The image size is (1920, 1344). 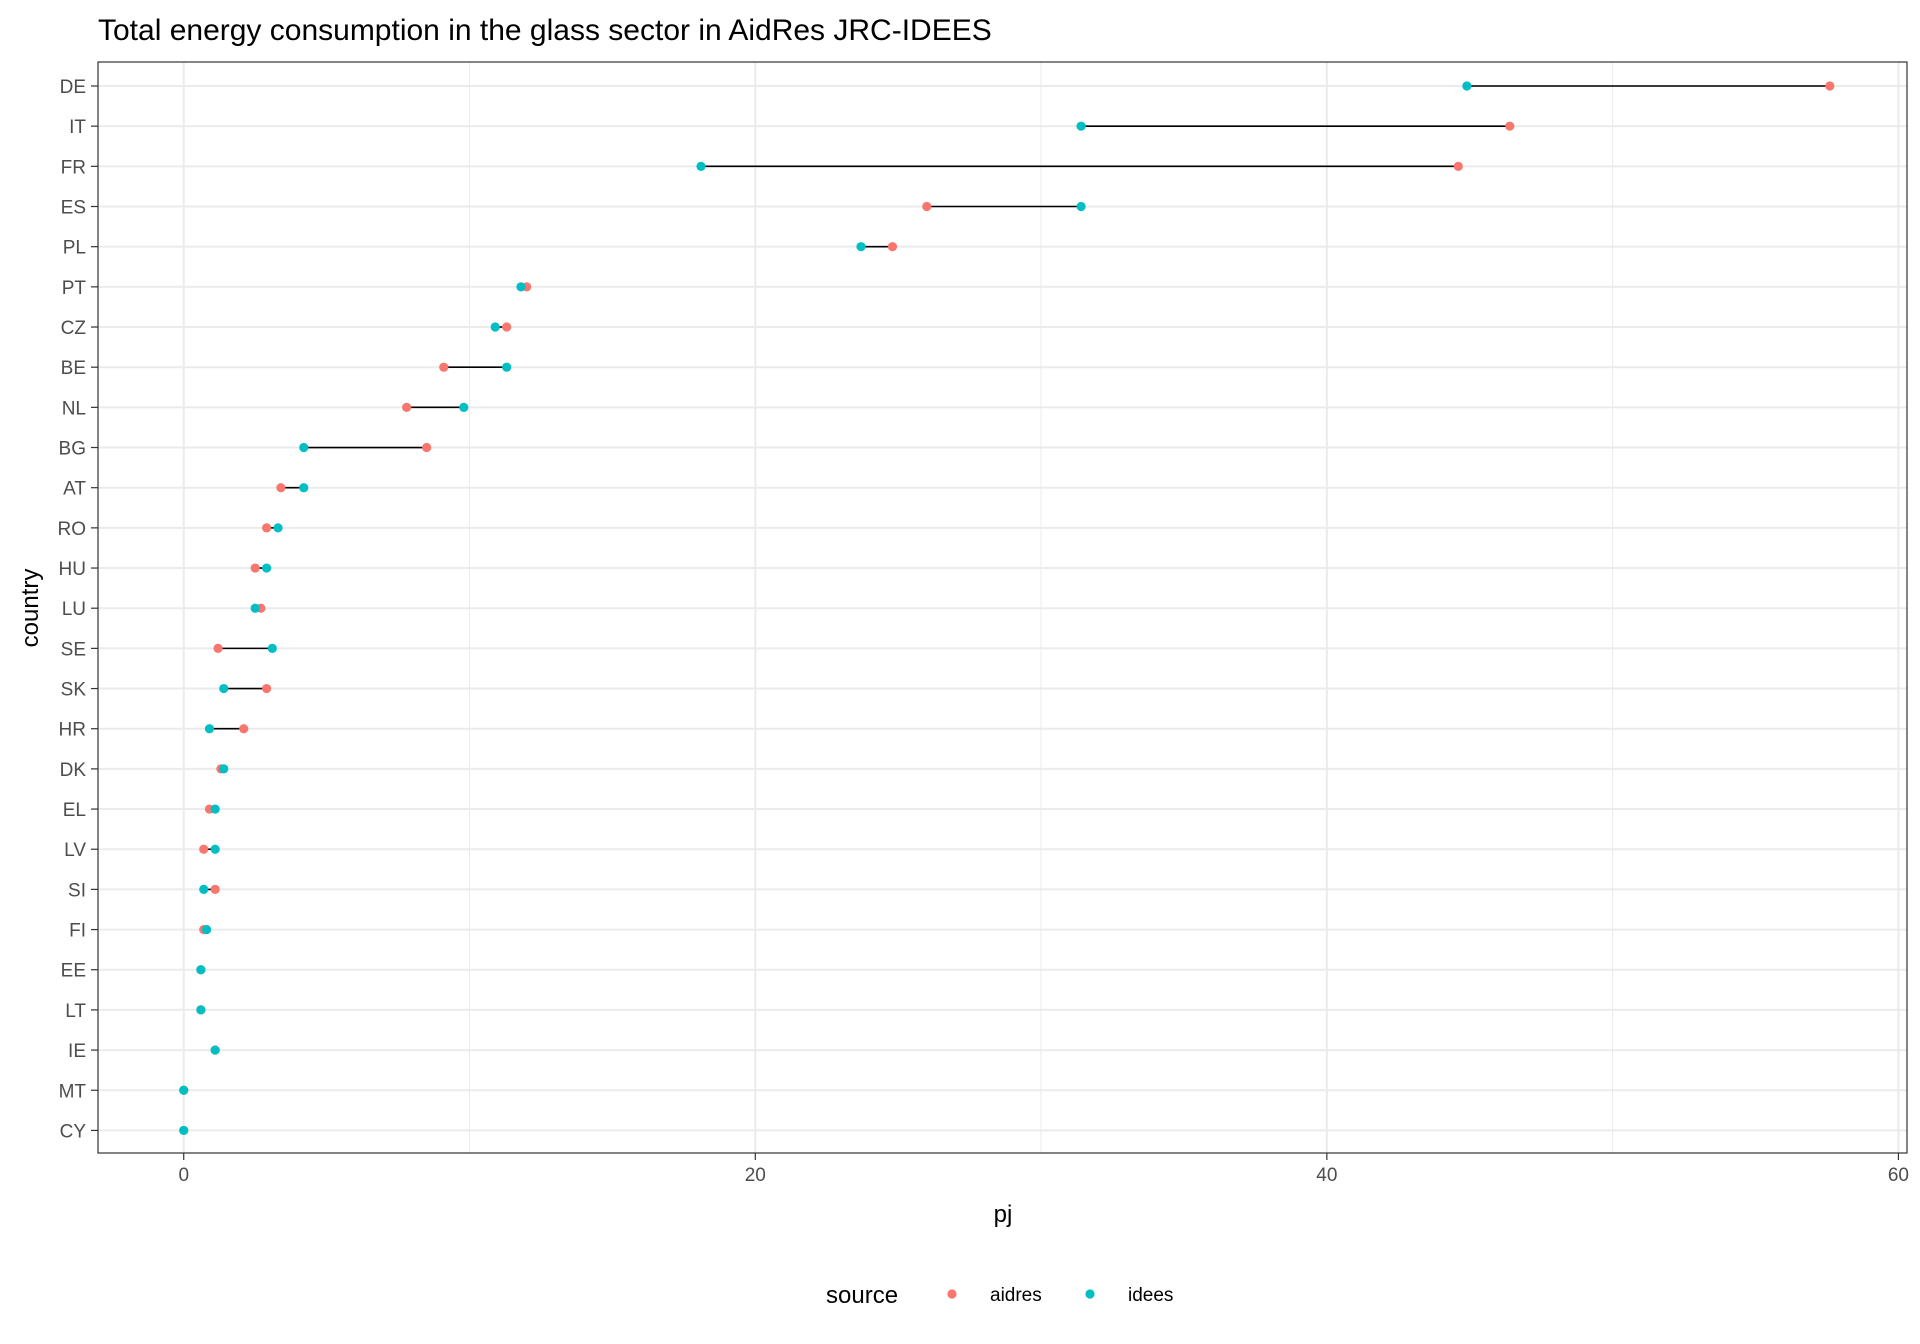 What do you see at coordinates (30, 608) in the screenshot?
I see `y-axis-title: country` at bounding box center [30, 608].